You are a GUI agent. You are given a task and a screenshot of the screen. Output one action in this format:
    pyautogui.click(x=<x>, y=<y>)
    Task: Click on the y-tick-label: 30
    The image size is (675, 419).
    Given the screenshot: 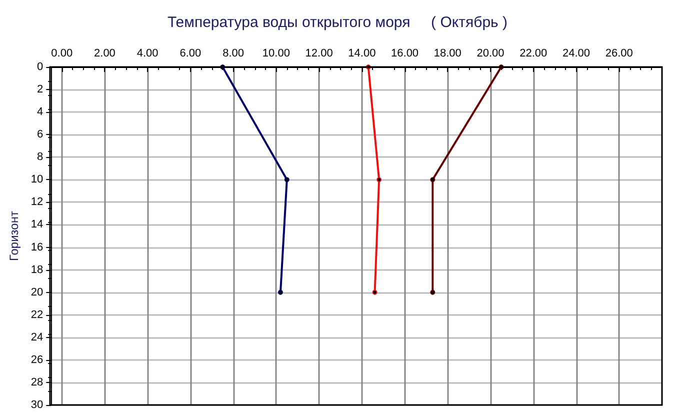 What is the action you would take?
    pyautogui.click(x=37, y=405)
    